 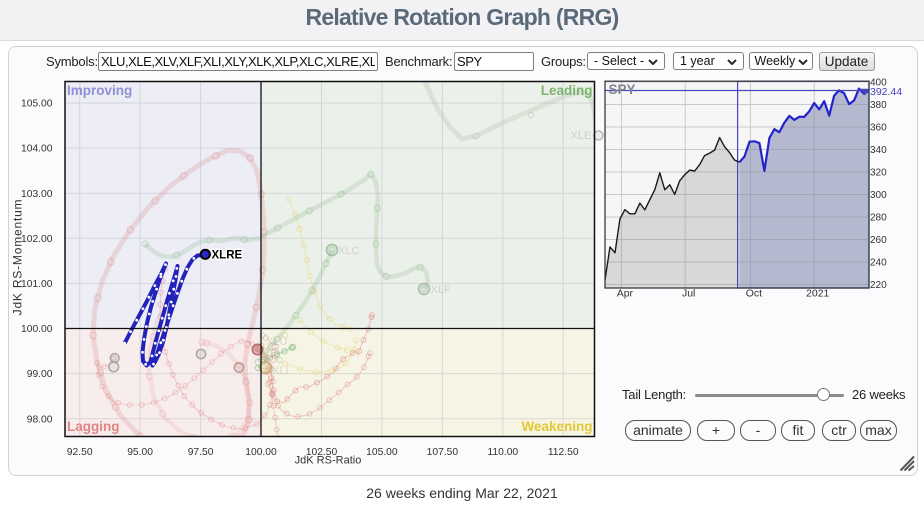 What do you see at coordinates (502, 452) in the screenshot?
I see `svg-text: 110.00` at bounding box center [502, 452].